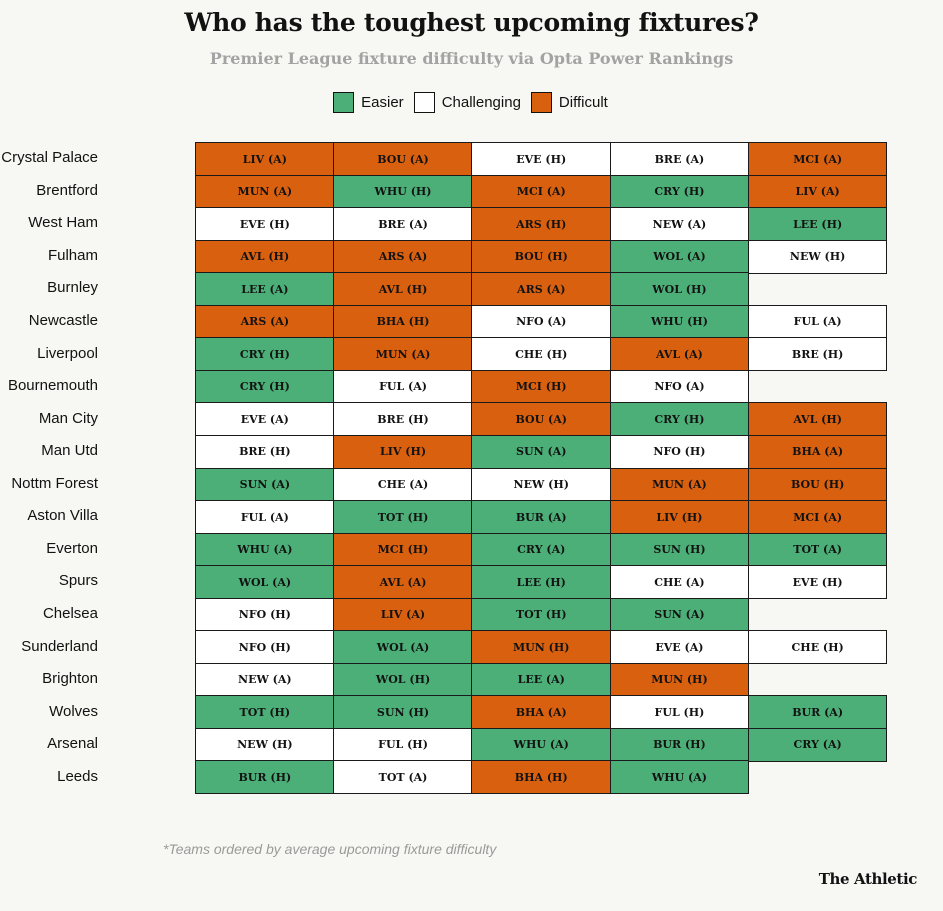  I want to click on legend-item-easier: Easier, so click(368, 102).